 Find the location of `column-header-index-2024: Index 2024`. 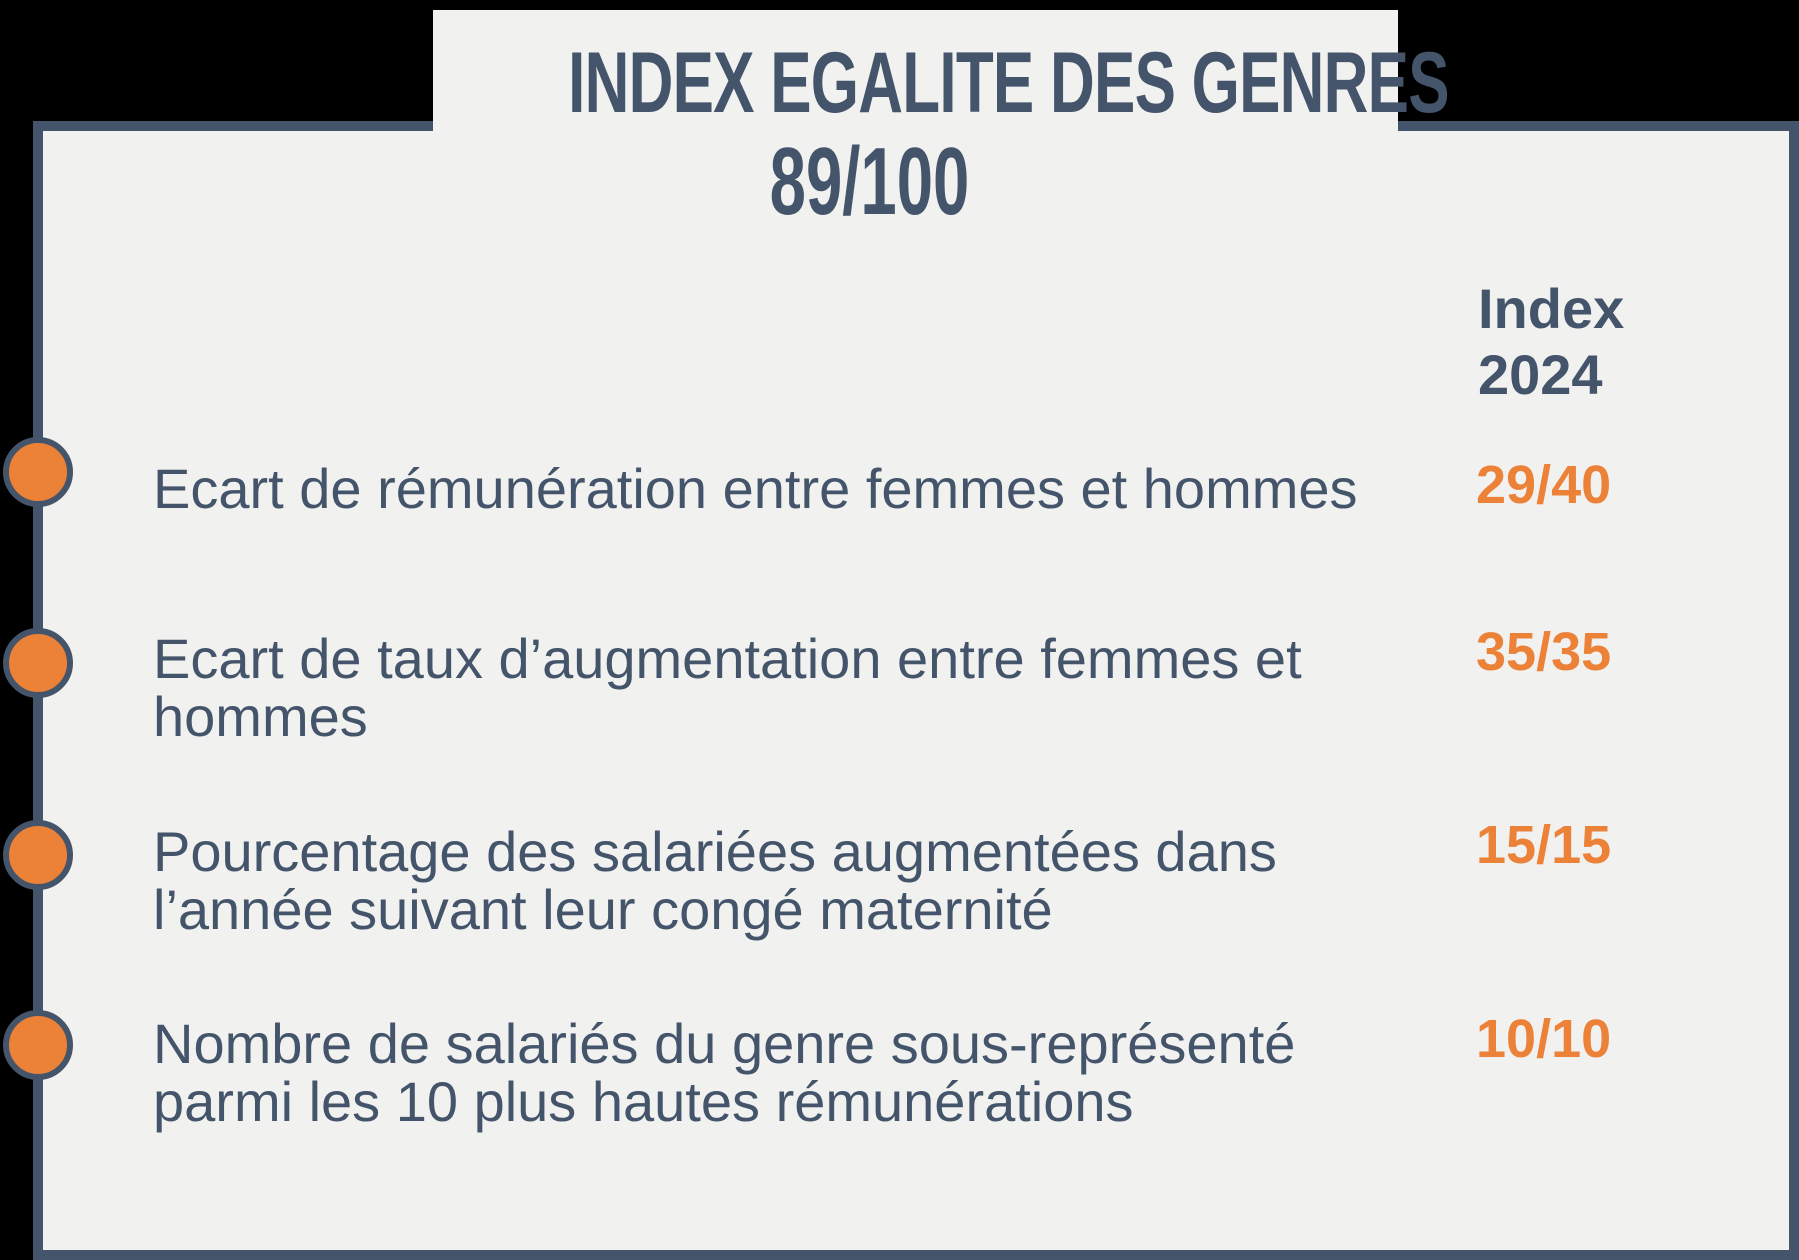

column-header-index-2024: Index 2024 is located at coordinates (1551, 342).